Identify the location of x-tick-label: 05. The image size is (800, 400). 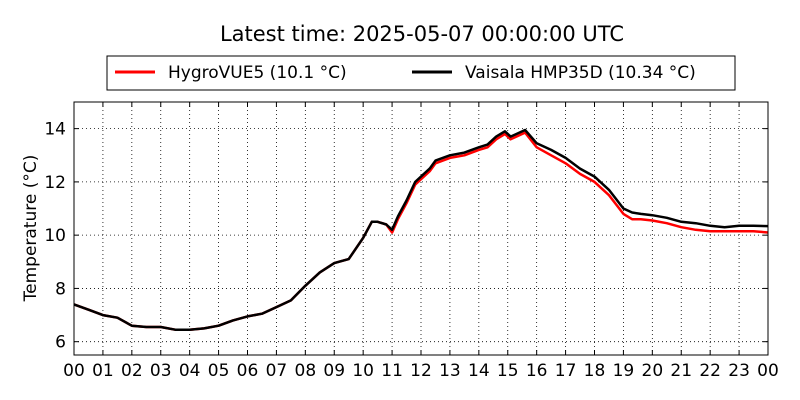
(219, 371).